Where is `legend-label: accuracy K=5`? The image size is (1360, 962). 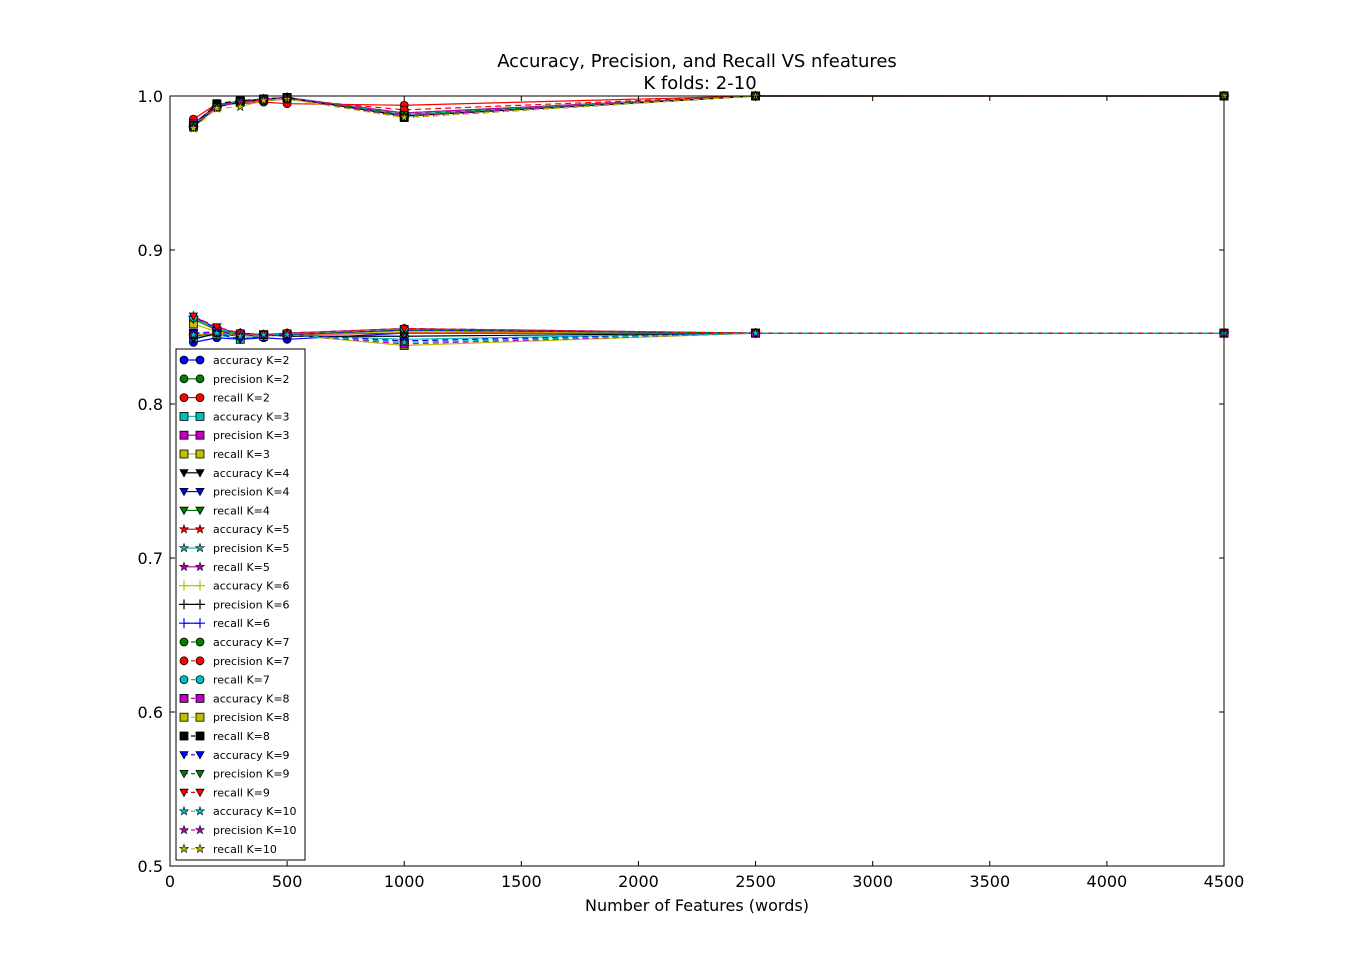
legend-label: accuracy K=5 is located at coordinates (251, 529).